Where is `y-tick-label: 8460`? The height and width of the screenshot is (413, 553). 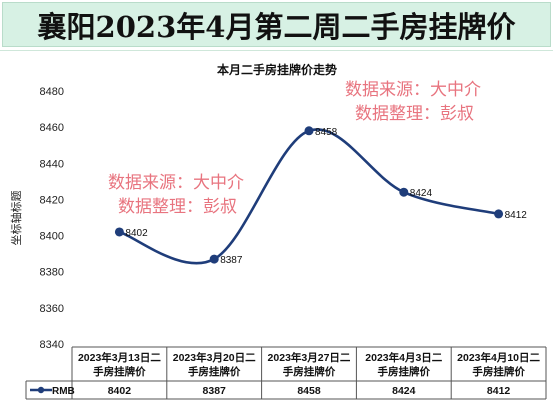 y-tick-label: 8460 is located at coordinates (52, 128).